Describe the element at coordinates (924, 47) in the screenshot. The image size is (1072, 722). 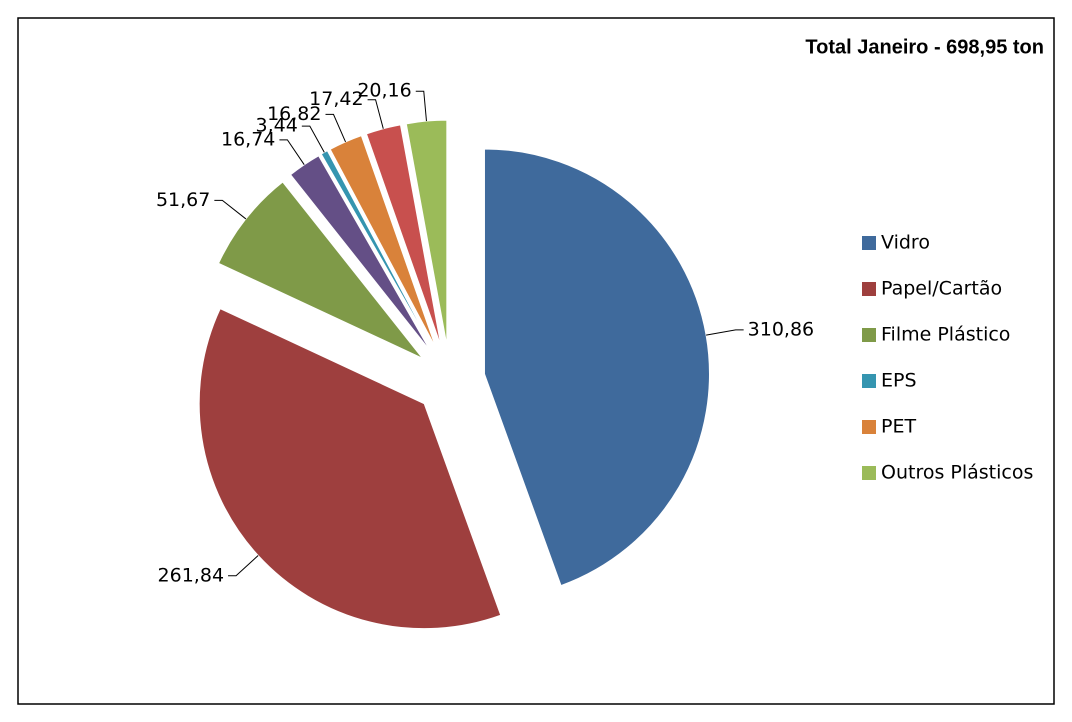
I see `chart-title: Total Janeiro - 698,95 ton` at that location.